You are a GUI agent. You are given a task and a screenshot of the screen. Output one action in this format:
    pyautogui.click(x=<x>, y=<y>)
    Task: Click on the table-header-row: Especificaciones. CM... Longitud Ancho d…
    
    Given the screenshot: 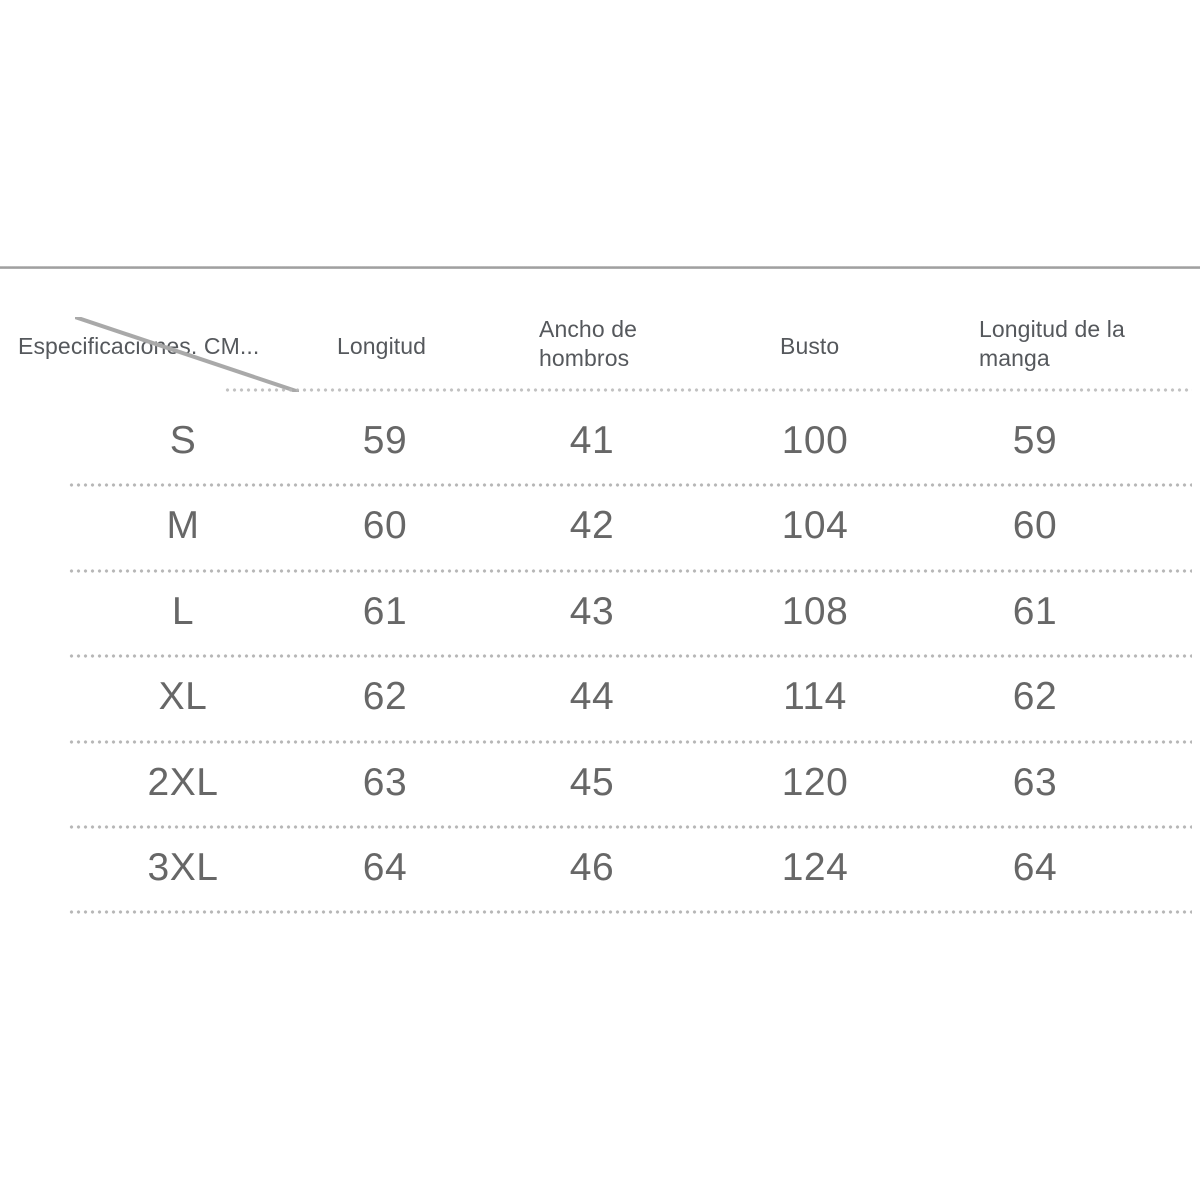 What is the action you would take?
    pyautogui.click(x=600, y=333)
    